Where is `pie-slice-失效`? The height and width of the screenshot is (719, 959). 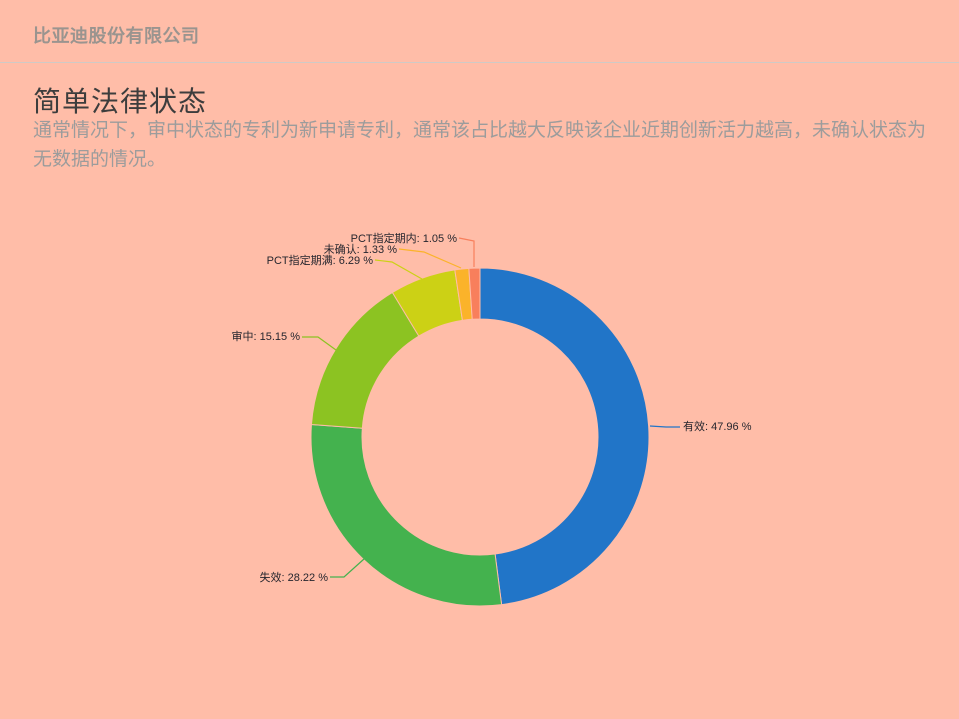 pie-slice-失效 is located at coordinates (406, 515).